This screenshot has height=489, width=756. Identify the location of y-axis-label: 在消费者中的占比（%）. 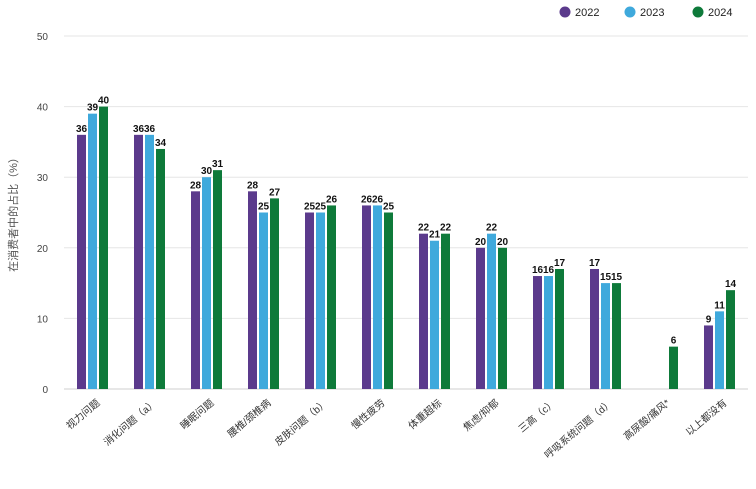
(13, 212).